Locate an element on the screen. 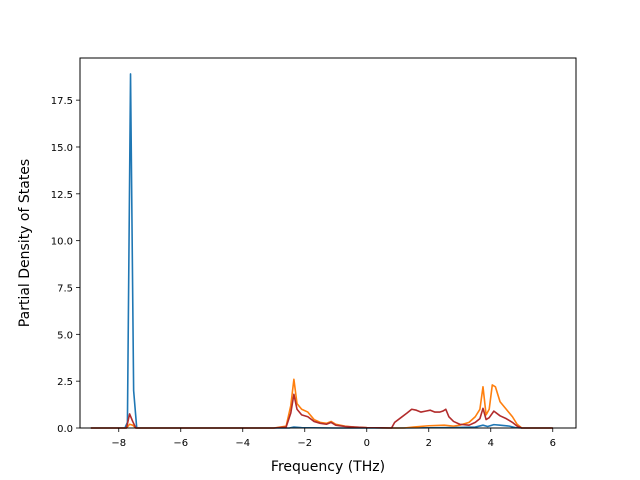 Image resolution: width=640 pixels, height=480 pixels. y-axis-label: Partial Density of States is located at coordinates (25, 243).